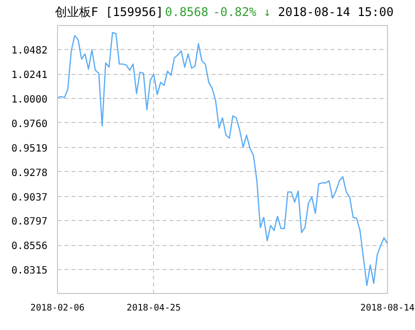 This screenshot has height=330, width=415. I want to click on text: -0.82% ↓, so click(242, 12).